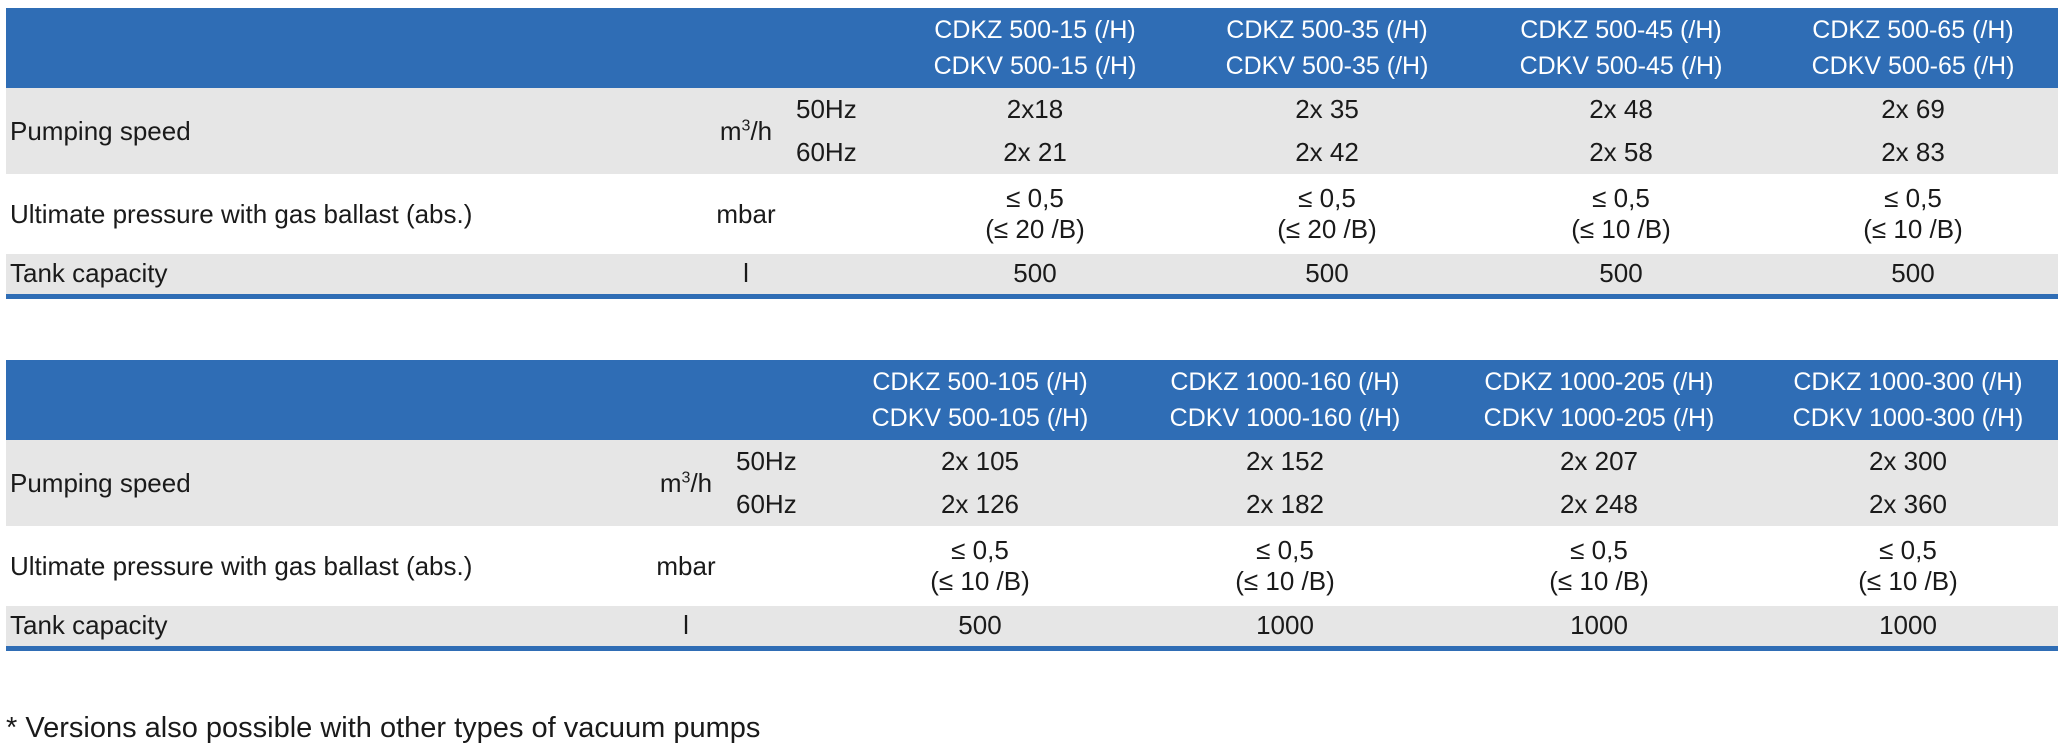 This screenshot has height=750, width=2064. I want to click on value-cell: 2x 58, so click(1621, 152).